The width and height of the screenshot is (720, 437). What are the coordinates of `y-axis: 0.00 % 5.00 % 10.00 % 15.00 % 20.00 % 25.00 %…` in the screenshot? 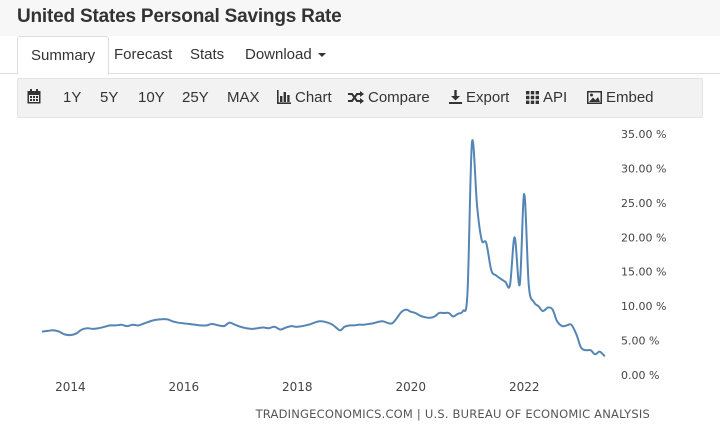 It's located at (643, 255).